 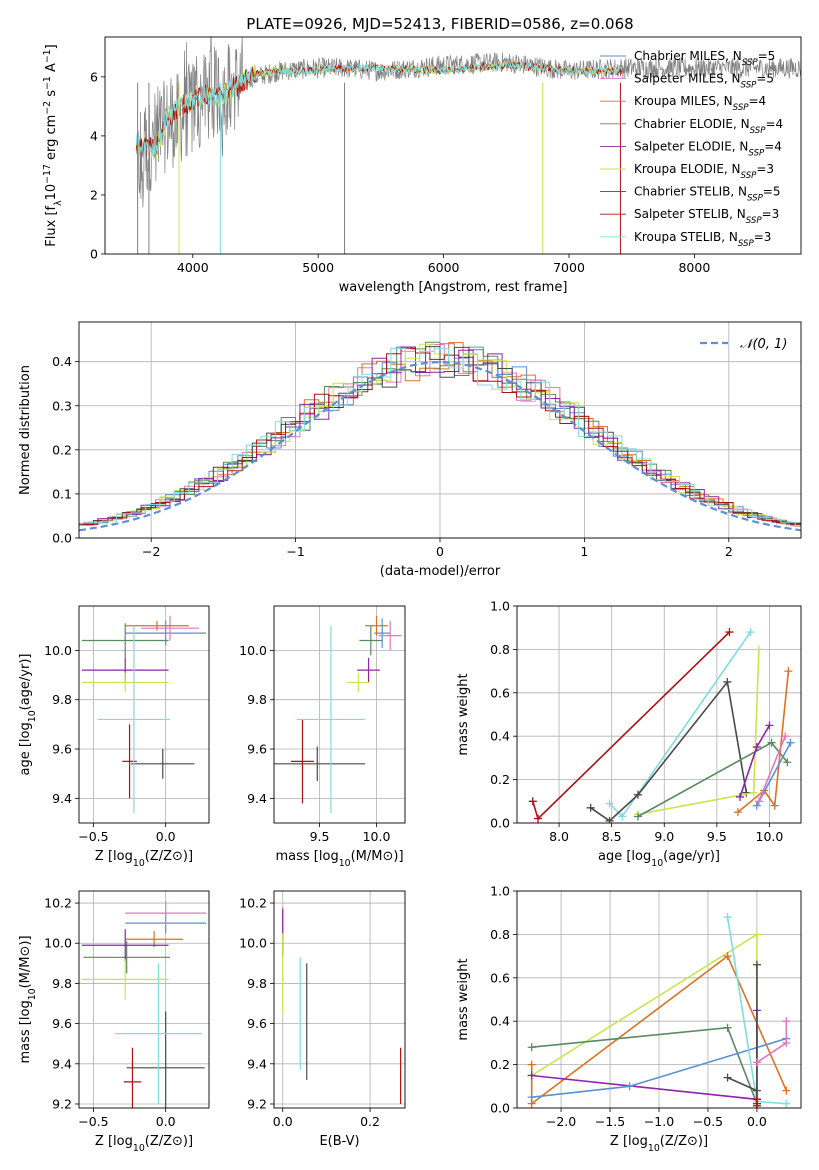 What do you see at coordinates (729, 551) in the screenshot?
I see `x-tick-label: 2` at bounding box center [729, 551].